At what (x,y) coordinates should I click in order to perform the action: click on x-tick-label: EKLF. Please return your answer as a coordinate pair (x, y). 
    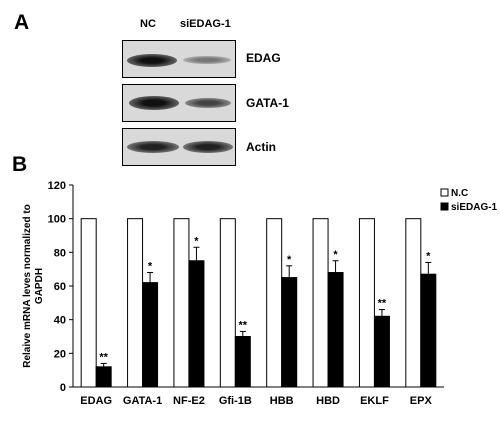
    Looking at the image, I should click on (374, 401).